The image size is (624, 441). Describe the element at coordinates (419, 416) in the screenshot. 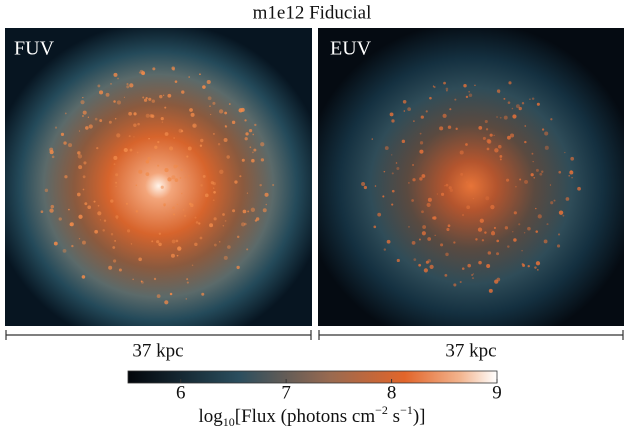

I see `label-part: )]` at that location.